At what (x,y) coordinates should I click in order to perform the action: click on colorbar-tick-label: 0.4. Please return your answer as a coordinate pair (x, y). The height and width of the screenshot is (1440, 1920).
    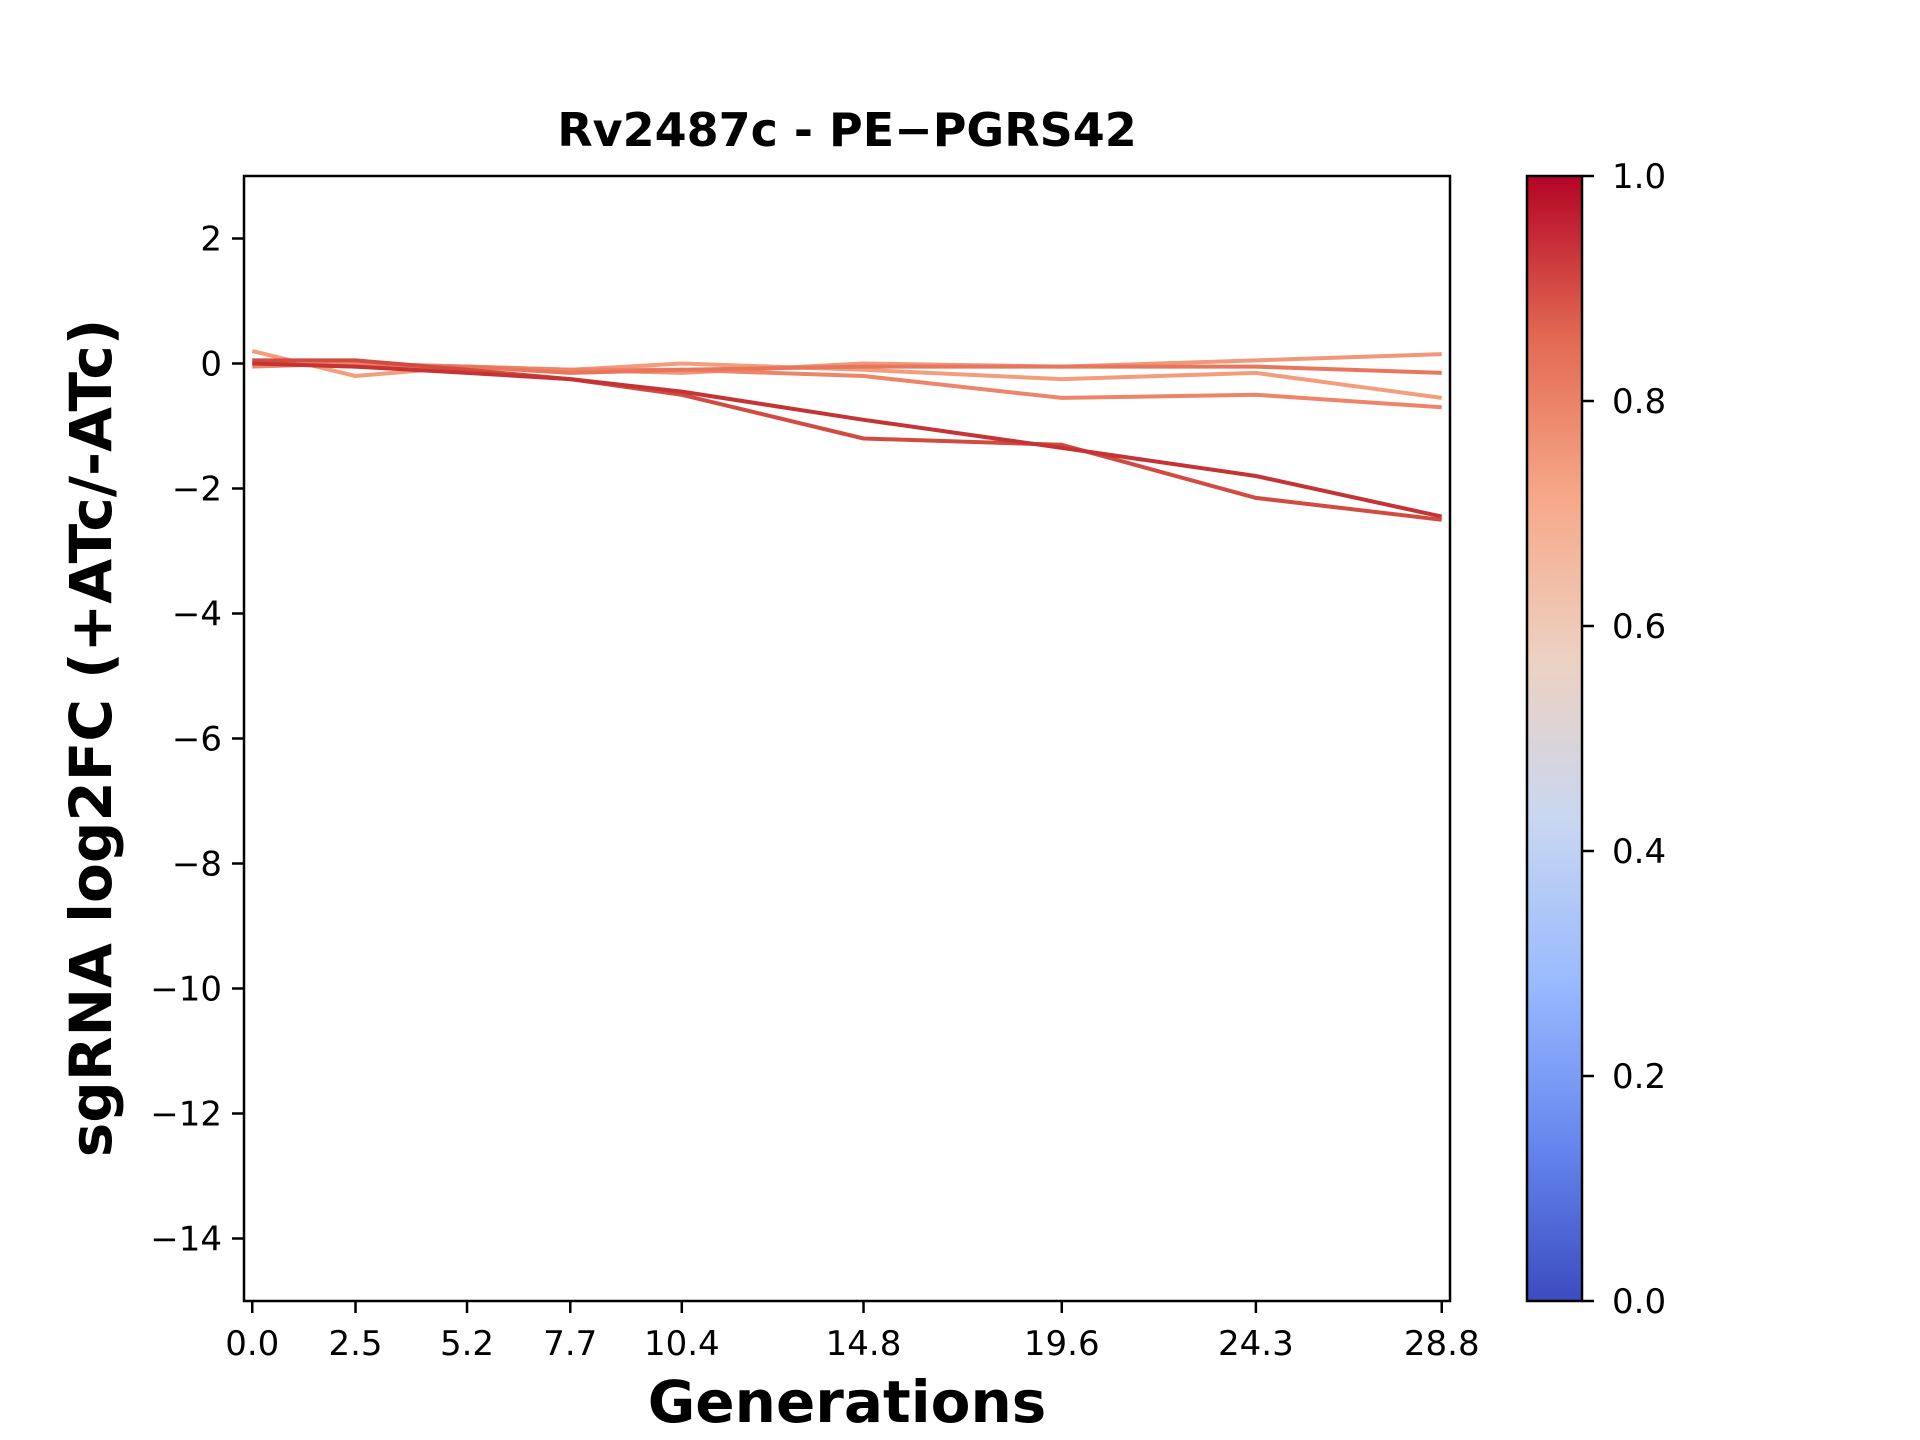
    Looking at the image, I should click on (1639, 852).